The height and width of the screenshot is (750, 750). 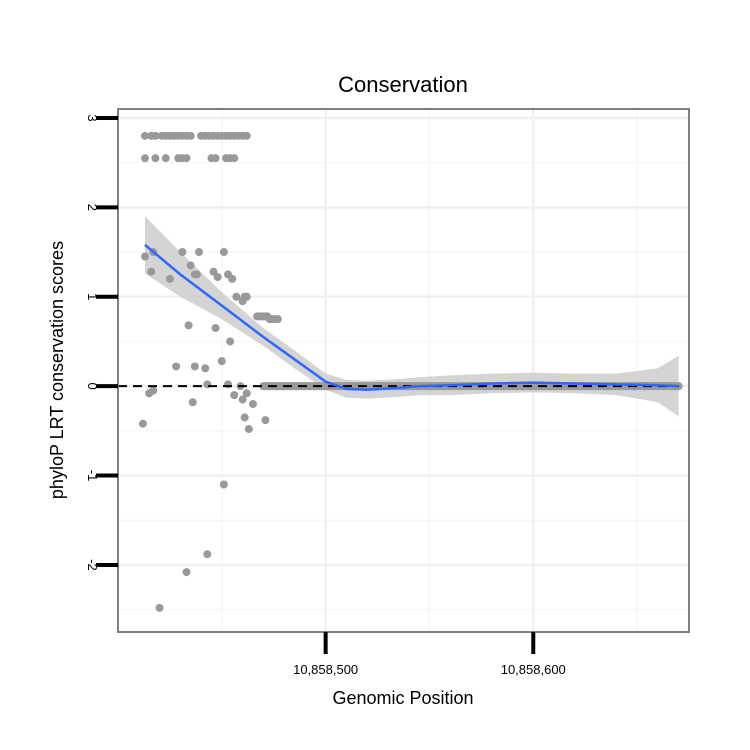 What do you see at coordinates (92, 296) in the screenshot?
I see `y-tick-label: 1` at bounding box center [92, 296].